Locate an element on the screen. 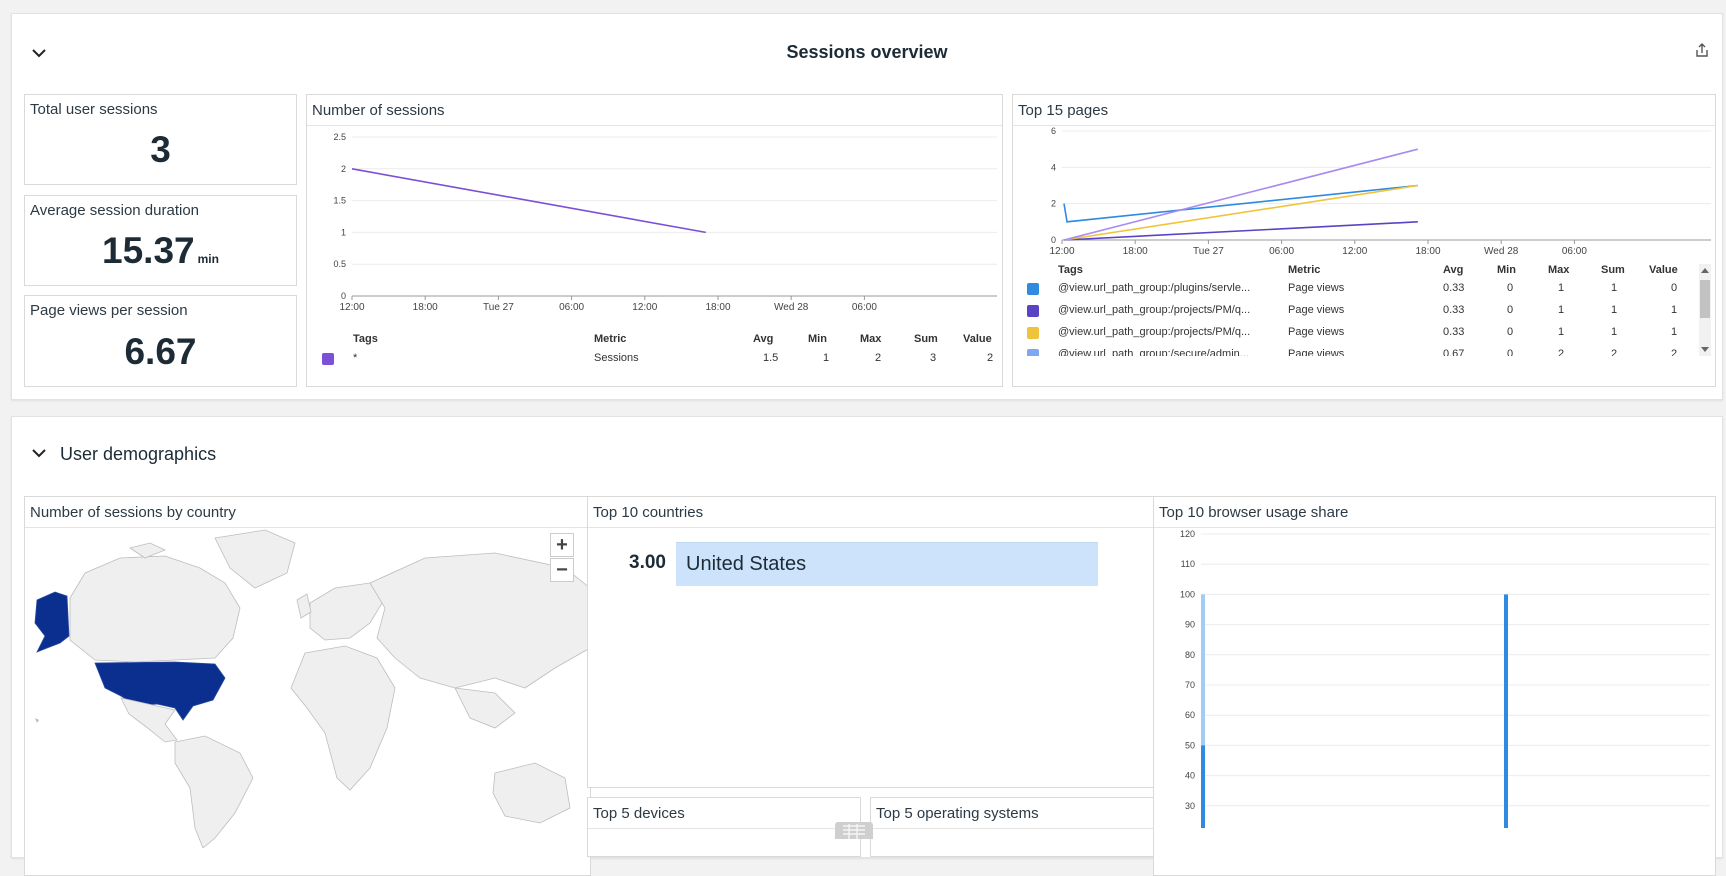  y-tick-label: 40 is located at coordinates (1190, 776).